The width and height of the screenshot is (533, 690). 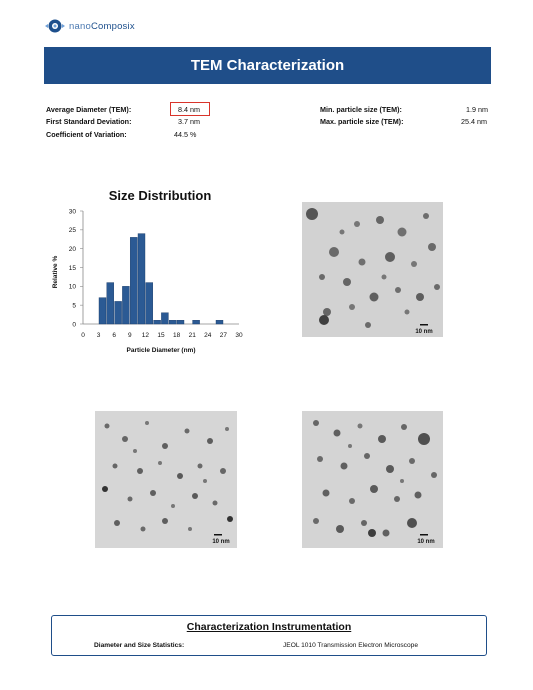 I want to click on tem-image-3-particles: 10 nm, so click(x=372, y=479).